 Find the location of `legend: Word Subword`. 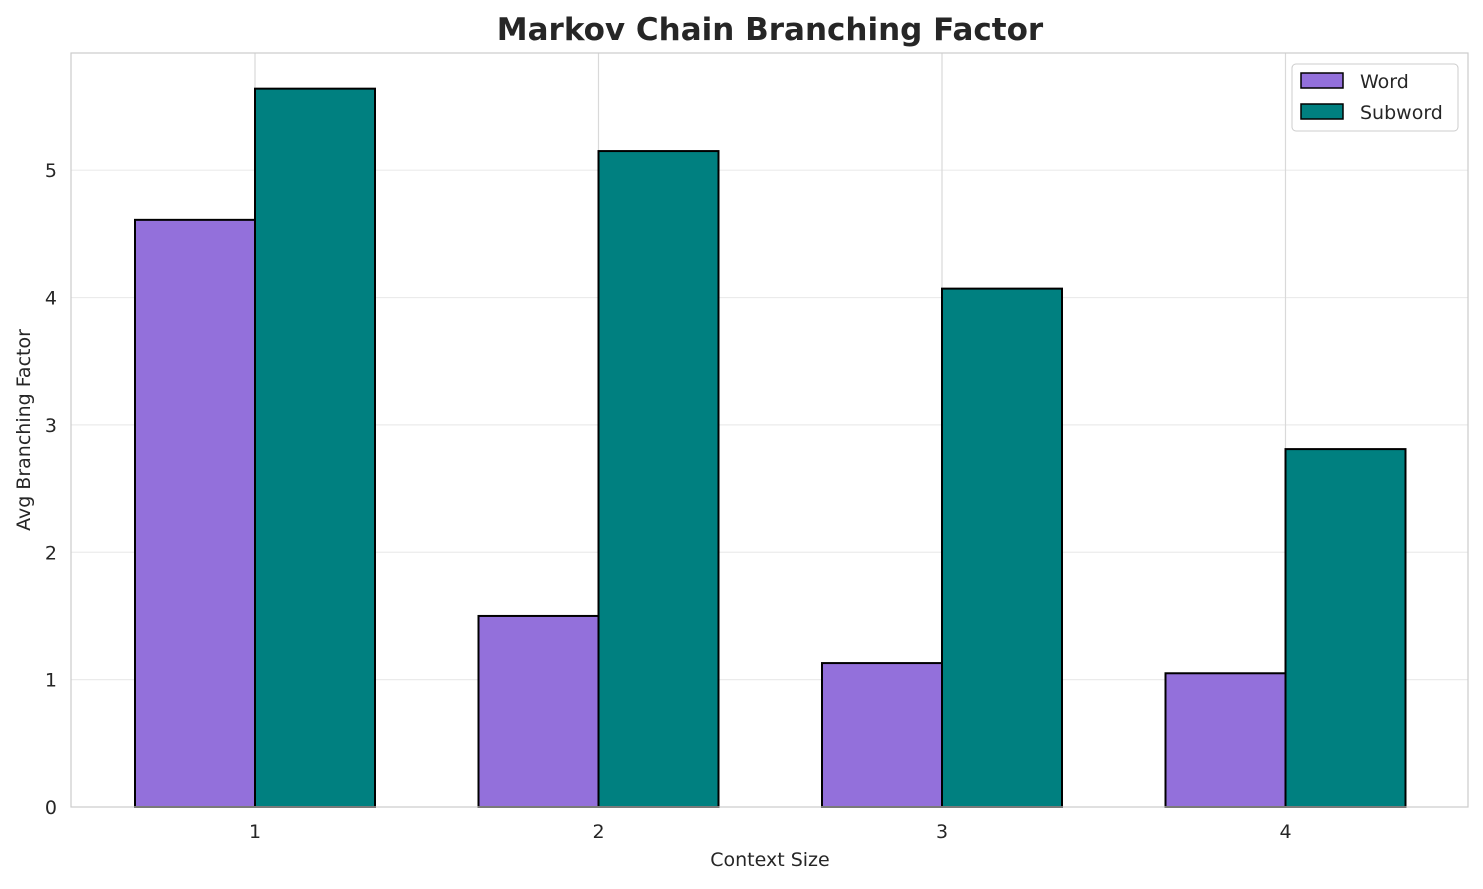

legend: Word Subword is located at coordinates (1375, 97).